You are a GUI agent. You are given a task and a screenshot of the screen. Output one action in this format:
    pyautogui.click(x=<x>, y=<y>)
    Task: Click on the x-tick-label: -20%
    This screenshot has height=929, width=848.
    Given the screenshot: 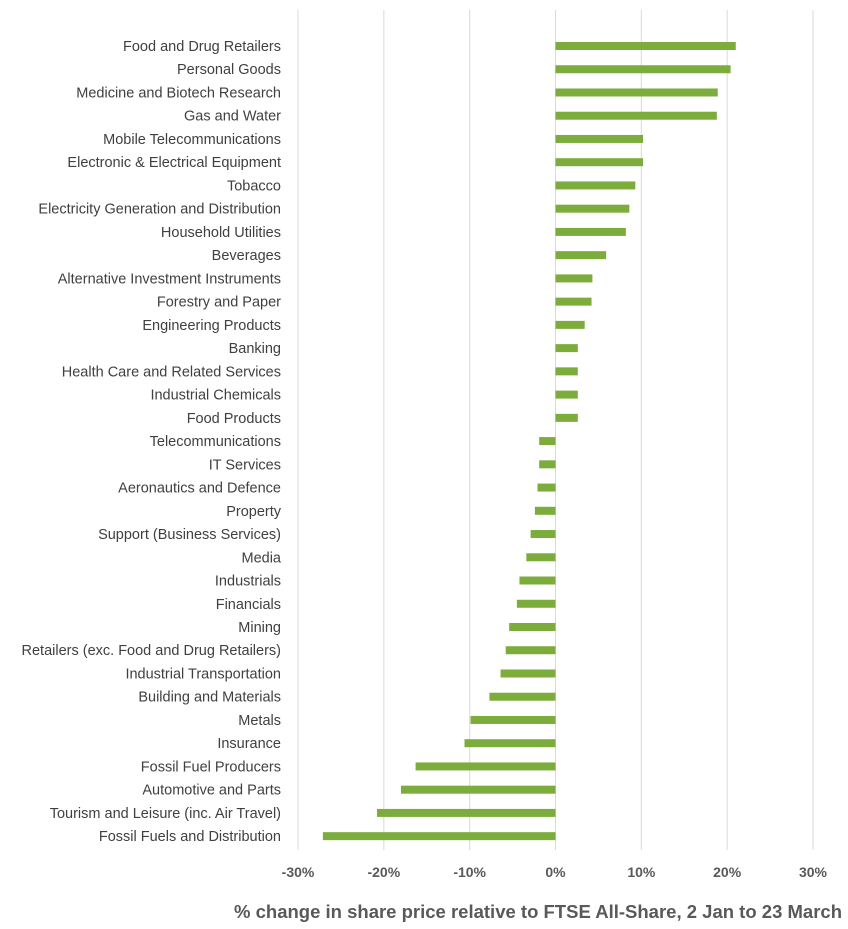 What is the action you would take?
    pyautogui.click(x=383, y=872)
    